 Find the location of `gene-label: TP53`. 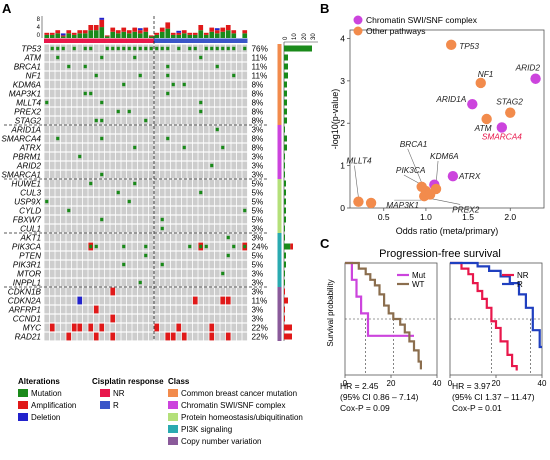

gene-label: TP53 is located at coordinates (31, 49).